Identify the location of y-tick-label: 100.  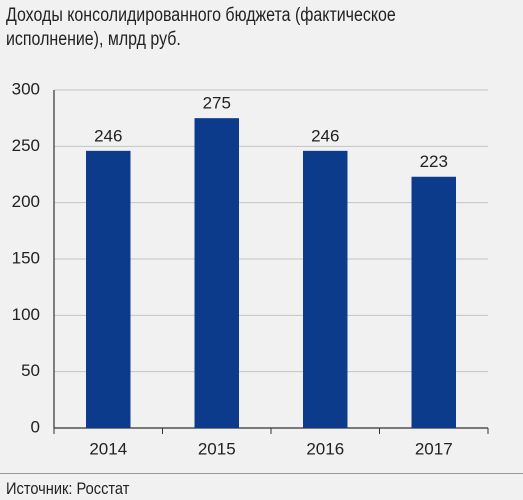
(26, 314).